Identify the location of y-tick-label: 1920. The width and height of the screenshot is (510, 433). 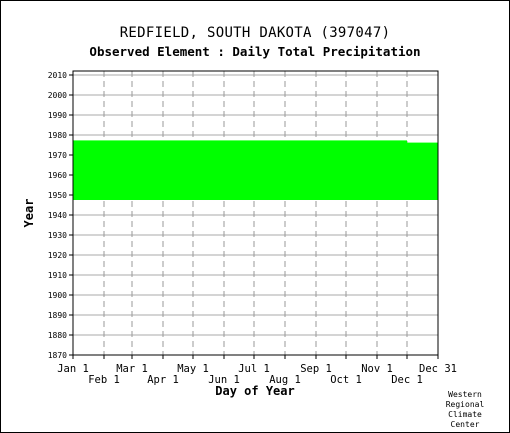
(57, 255).